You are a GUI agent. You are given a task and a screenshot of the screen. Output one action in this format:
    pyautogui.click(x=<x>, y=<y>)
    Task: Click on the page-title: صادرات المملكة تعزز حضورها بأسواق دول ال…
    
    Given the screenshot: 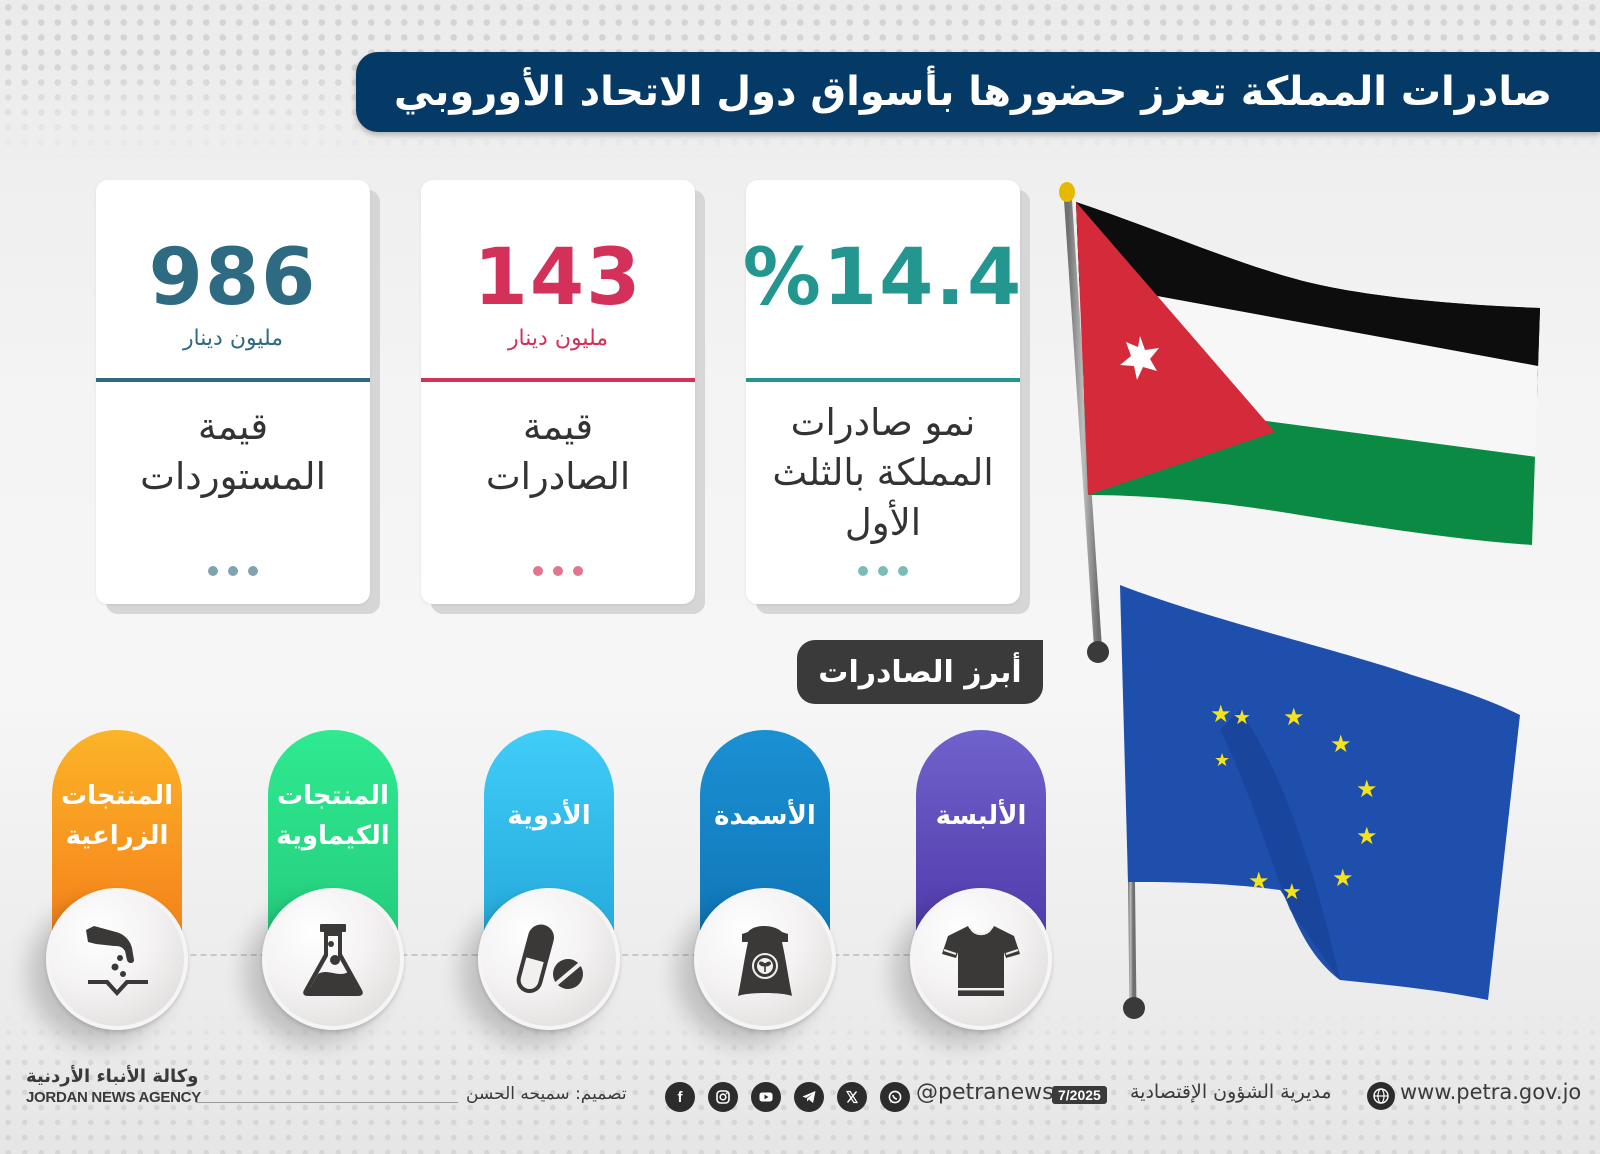 What is the action you would take?
    pyautogui.click(x=972, y=92)
    